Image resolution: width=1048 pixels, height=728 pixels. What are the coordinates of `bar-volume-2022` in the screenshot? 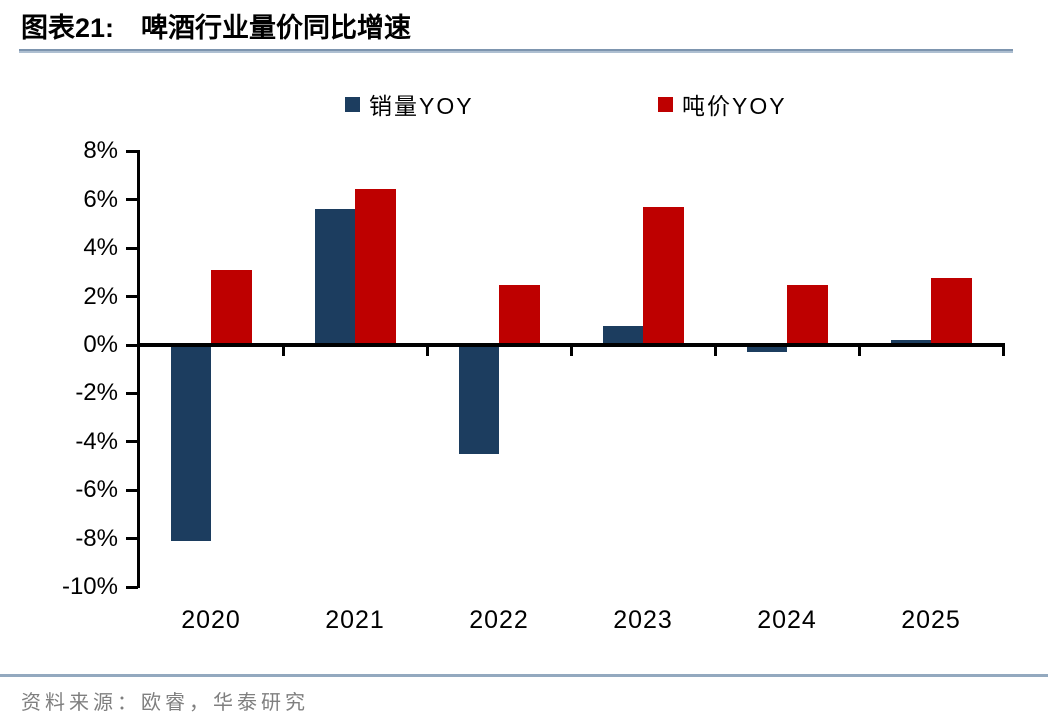 It's located at (479, 399).